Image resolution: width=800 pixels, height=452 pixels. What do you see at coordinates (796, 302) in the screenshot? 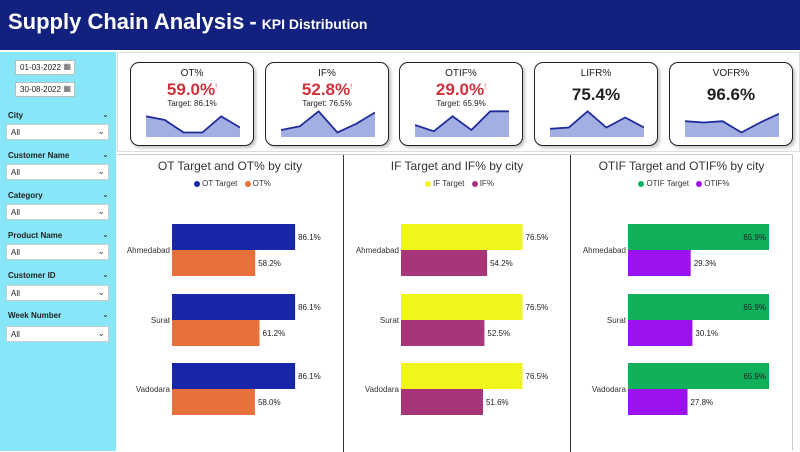
I see `right-scrollbar` at bounding box center [796, 302].